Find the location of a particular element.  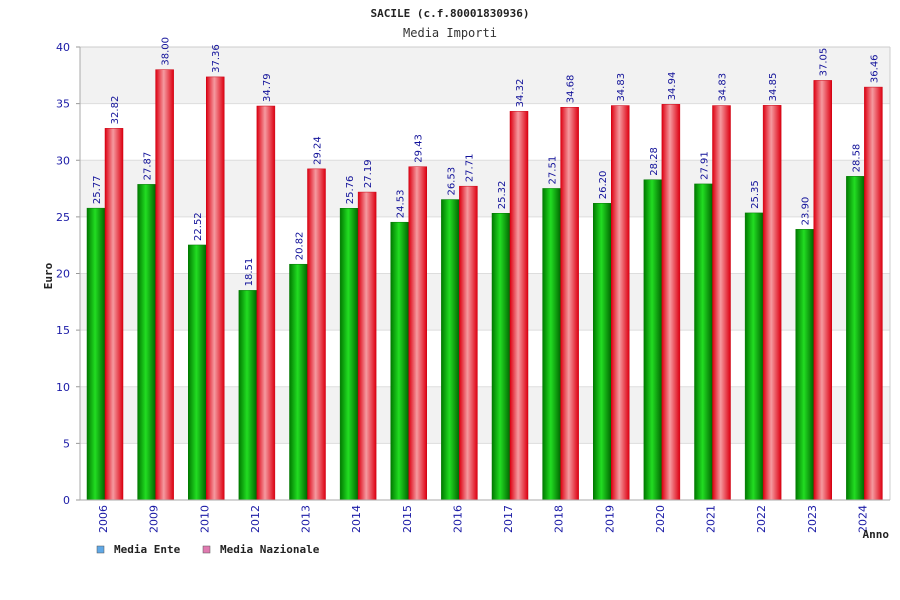

data-label: 37.36 is located at coordinates (216, 58).